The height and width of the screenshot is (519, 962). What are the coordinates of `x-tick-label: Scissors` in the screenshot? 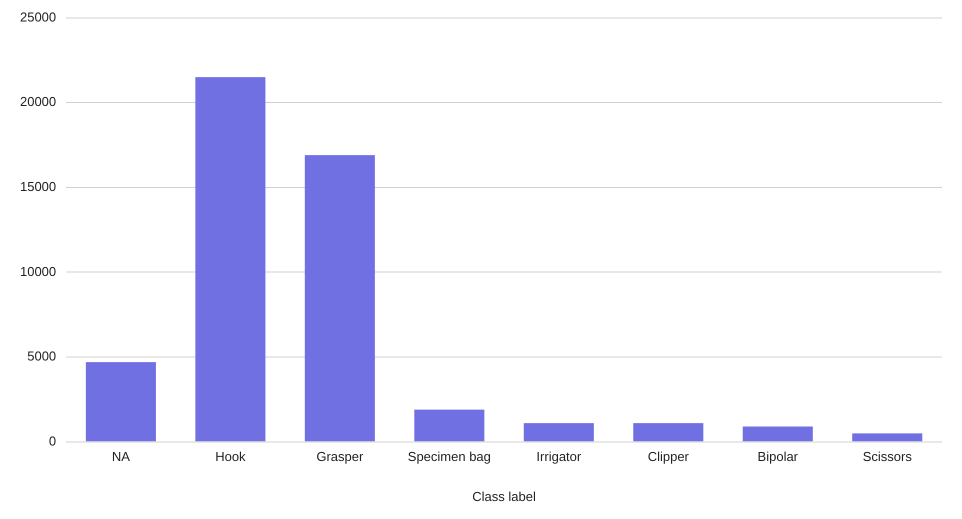 It's located at (887, 456).